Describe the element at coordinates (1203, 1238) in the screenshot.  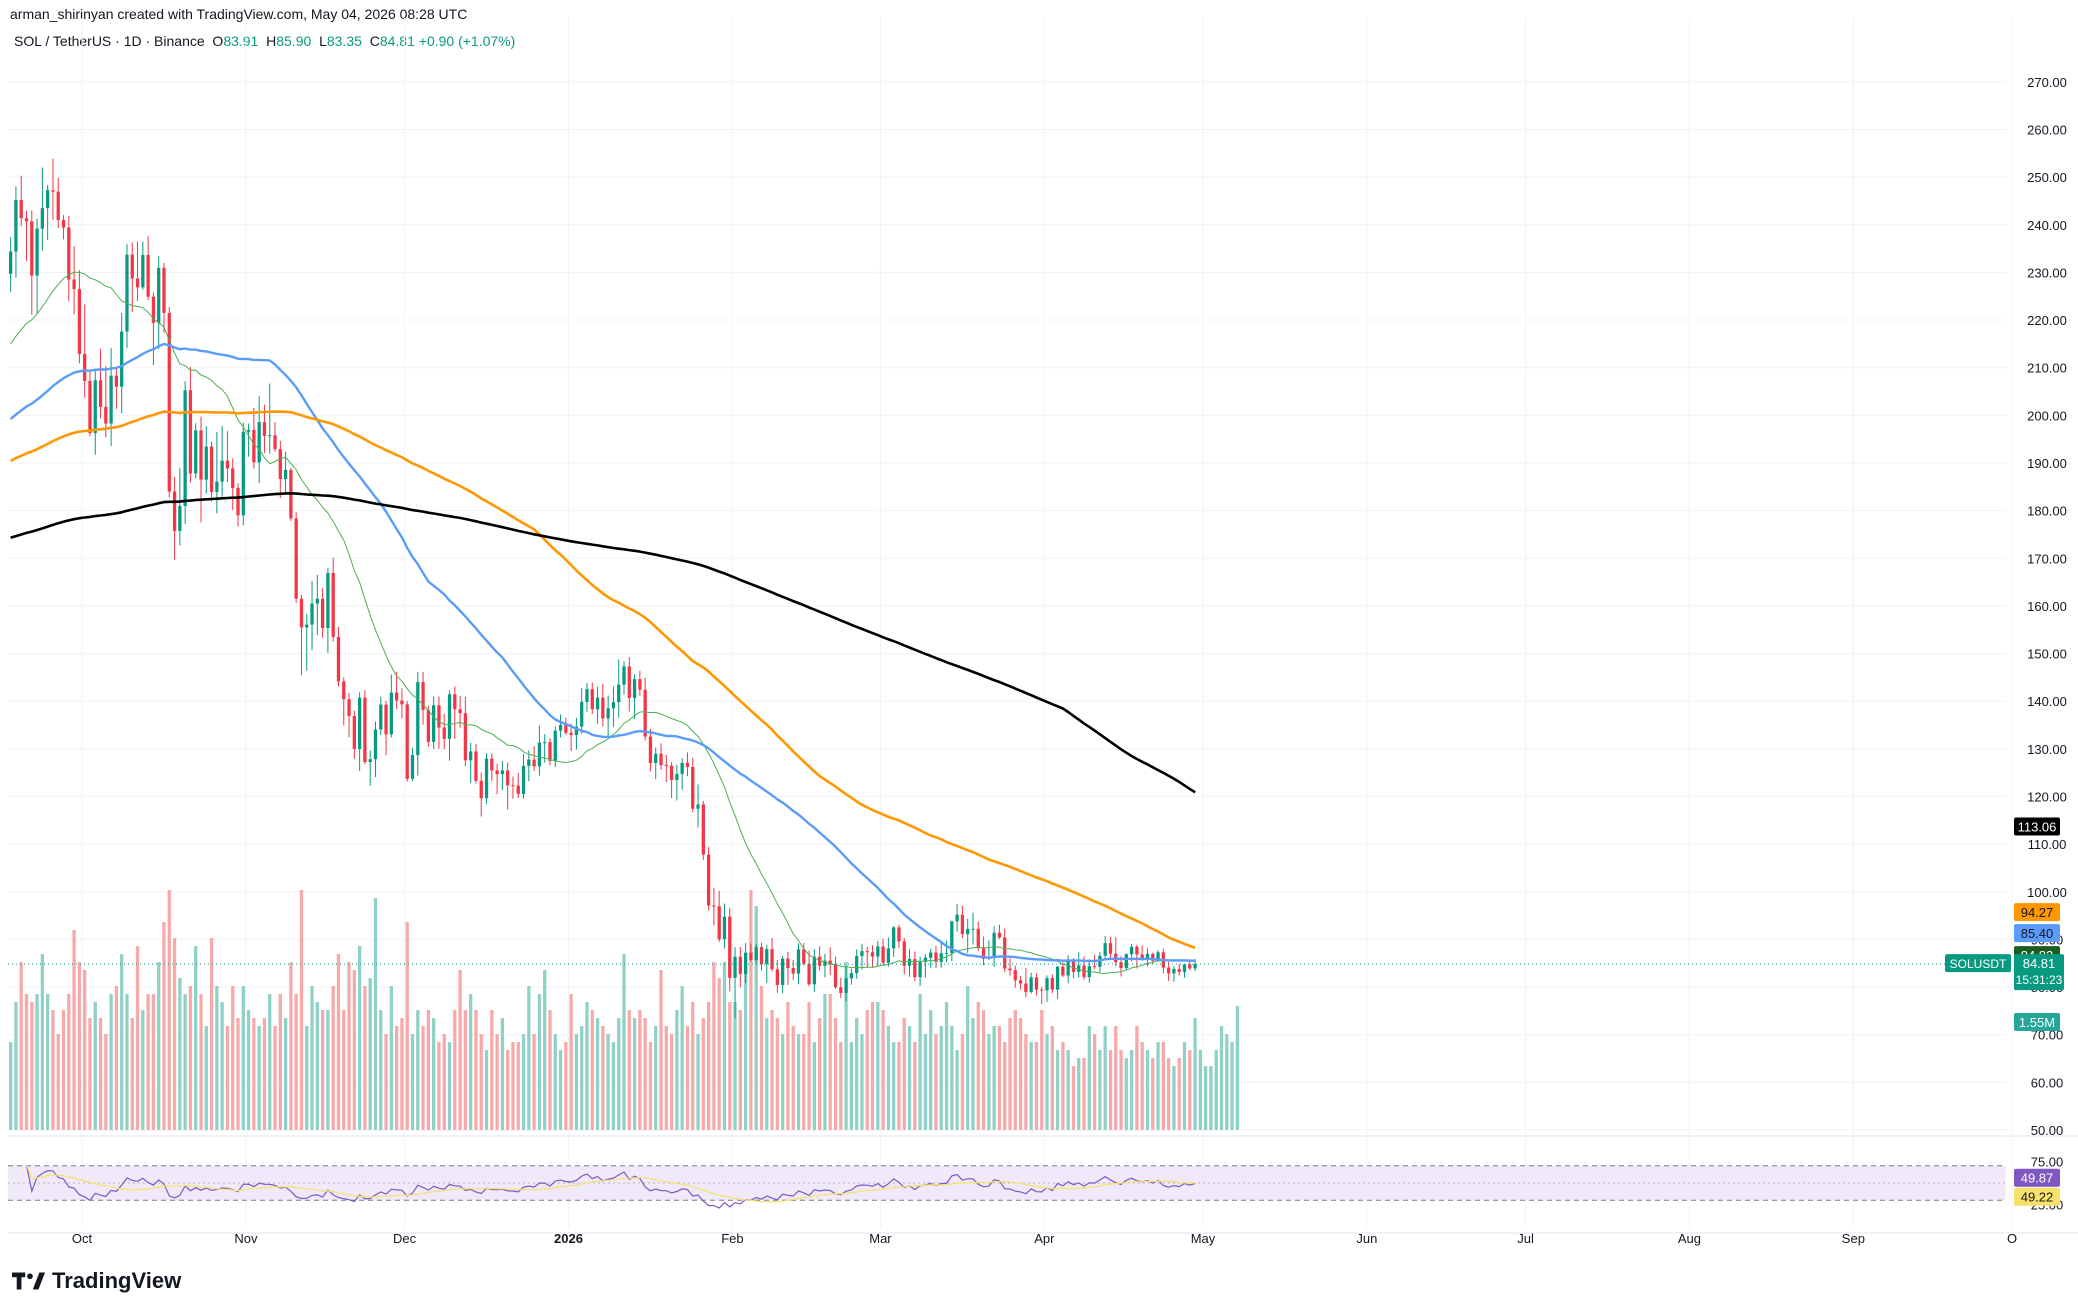
I see `time-tick-label: May` at that location.